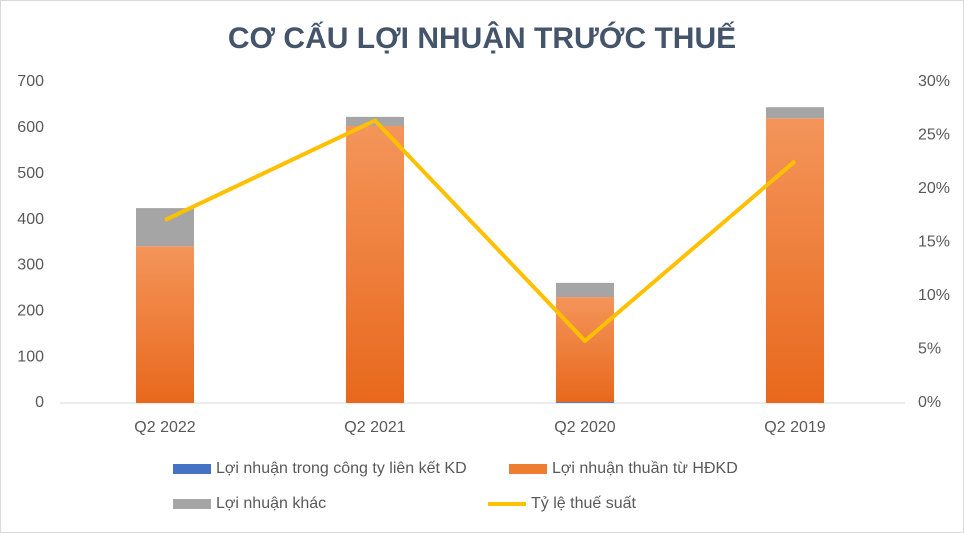 The width and height of the screenshot is (964, 533). What do you see at coordinates (584, 503) in the screenshot?
I see `legend-label: Tỷ lệ thuế suất` at bounding box center [584, 503].